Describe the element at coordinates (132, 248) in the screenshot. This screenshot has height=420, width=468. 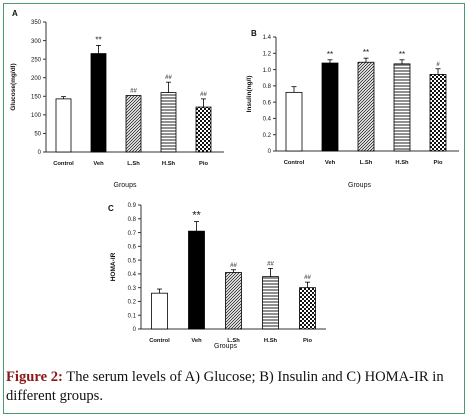
I see `panel-c-ytick-label: 0.6` at that location.